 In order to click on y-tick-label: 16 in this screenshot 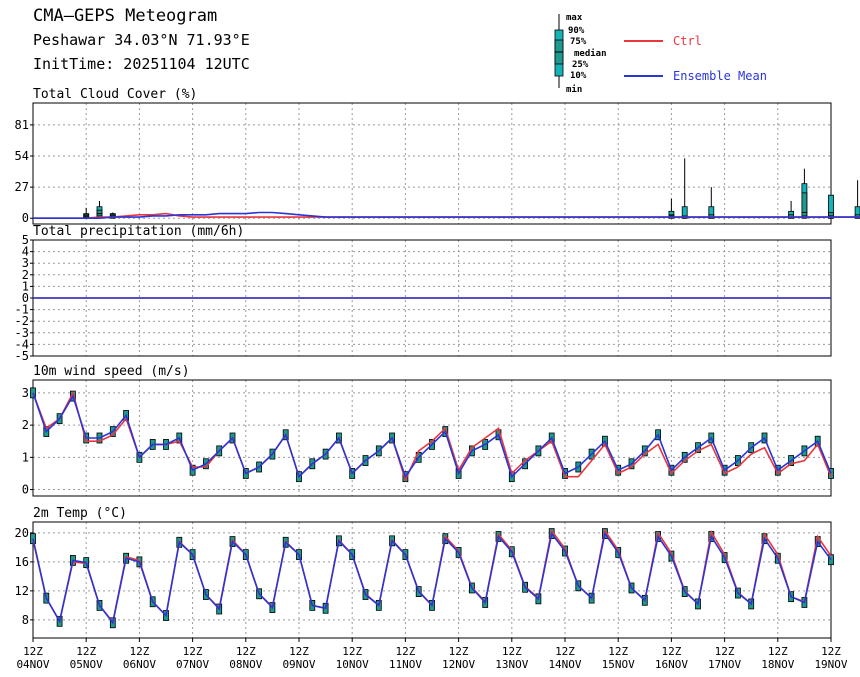, I will do `click(22, 562)`.